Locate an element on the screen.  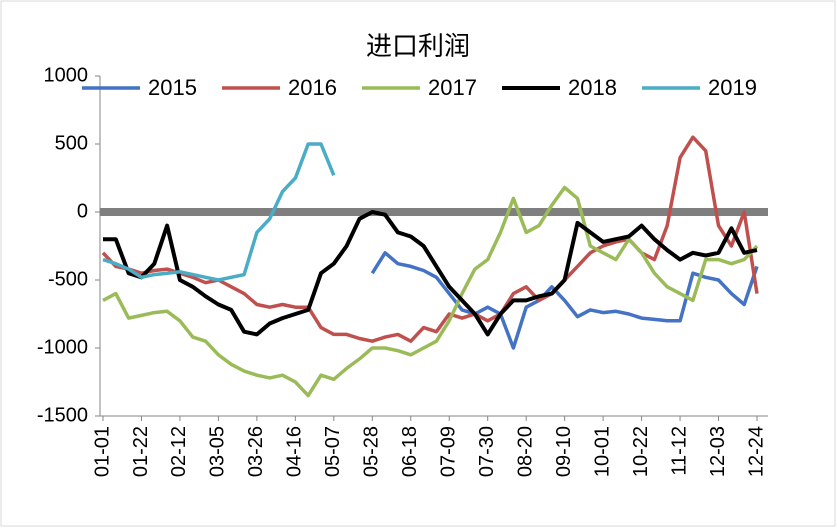
x-tick-label: 12-03 is located at coordinates (718, 451).